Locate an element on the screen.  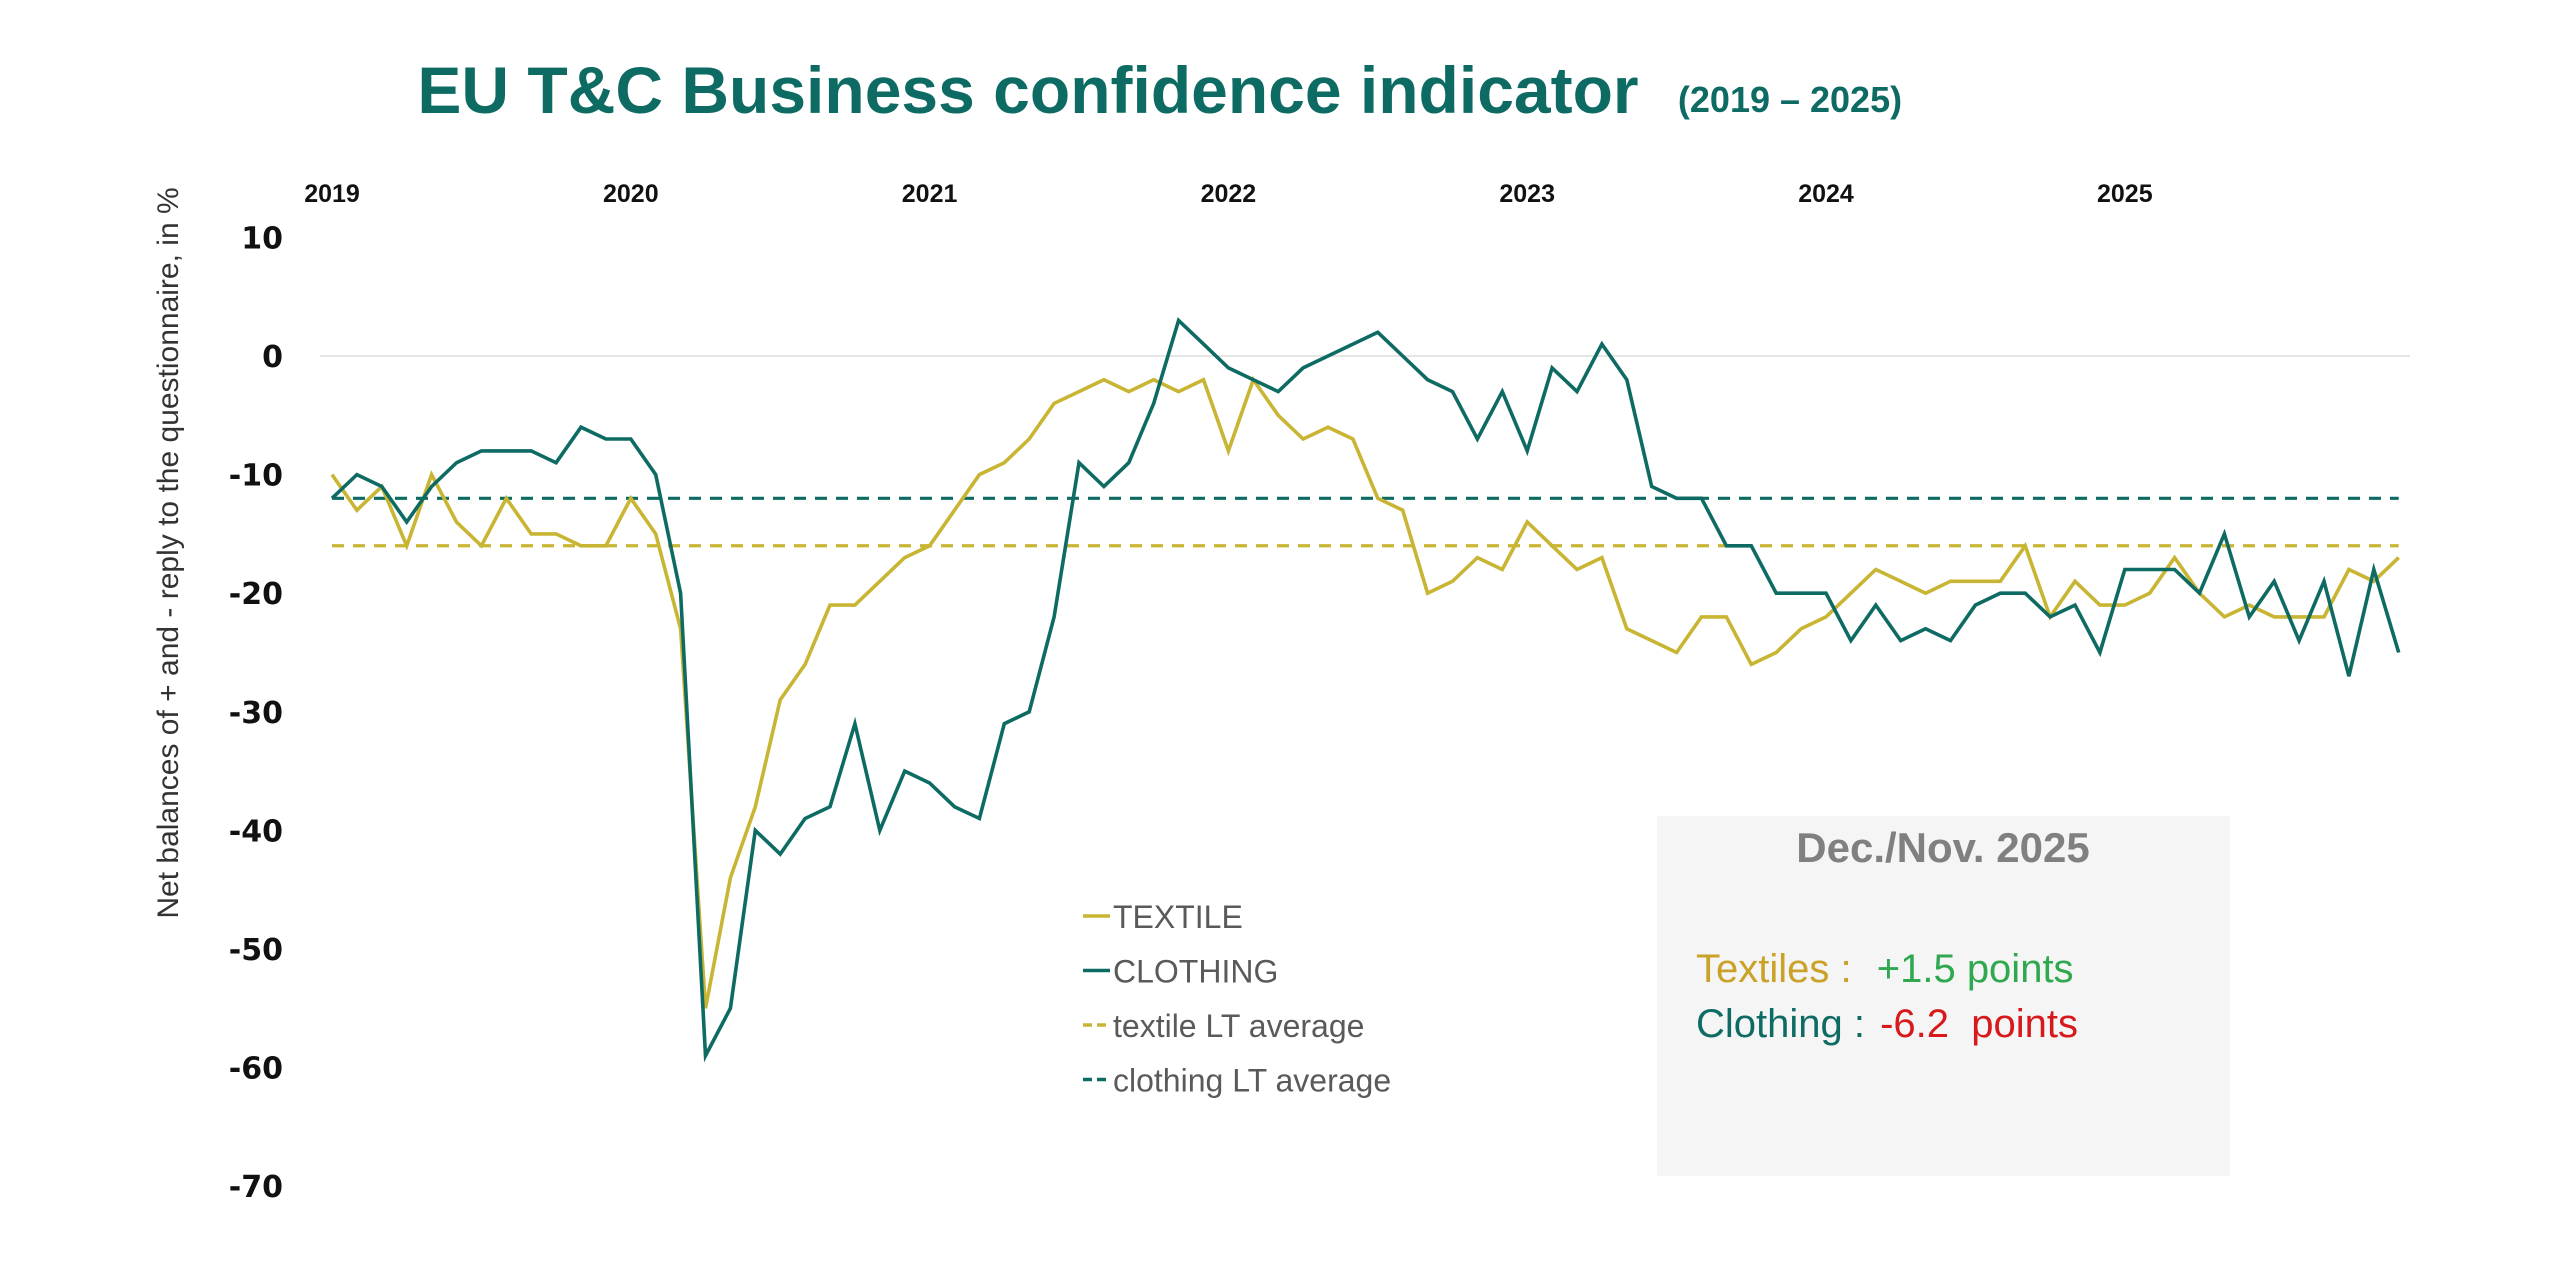
x-year-label: 2020 is located at coordinates (631, 194).